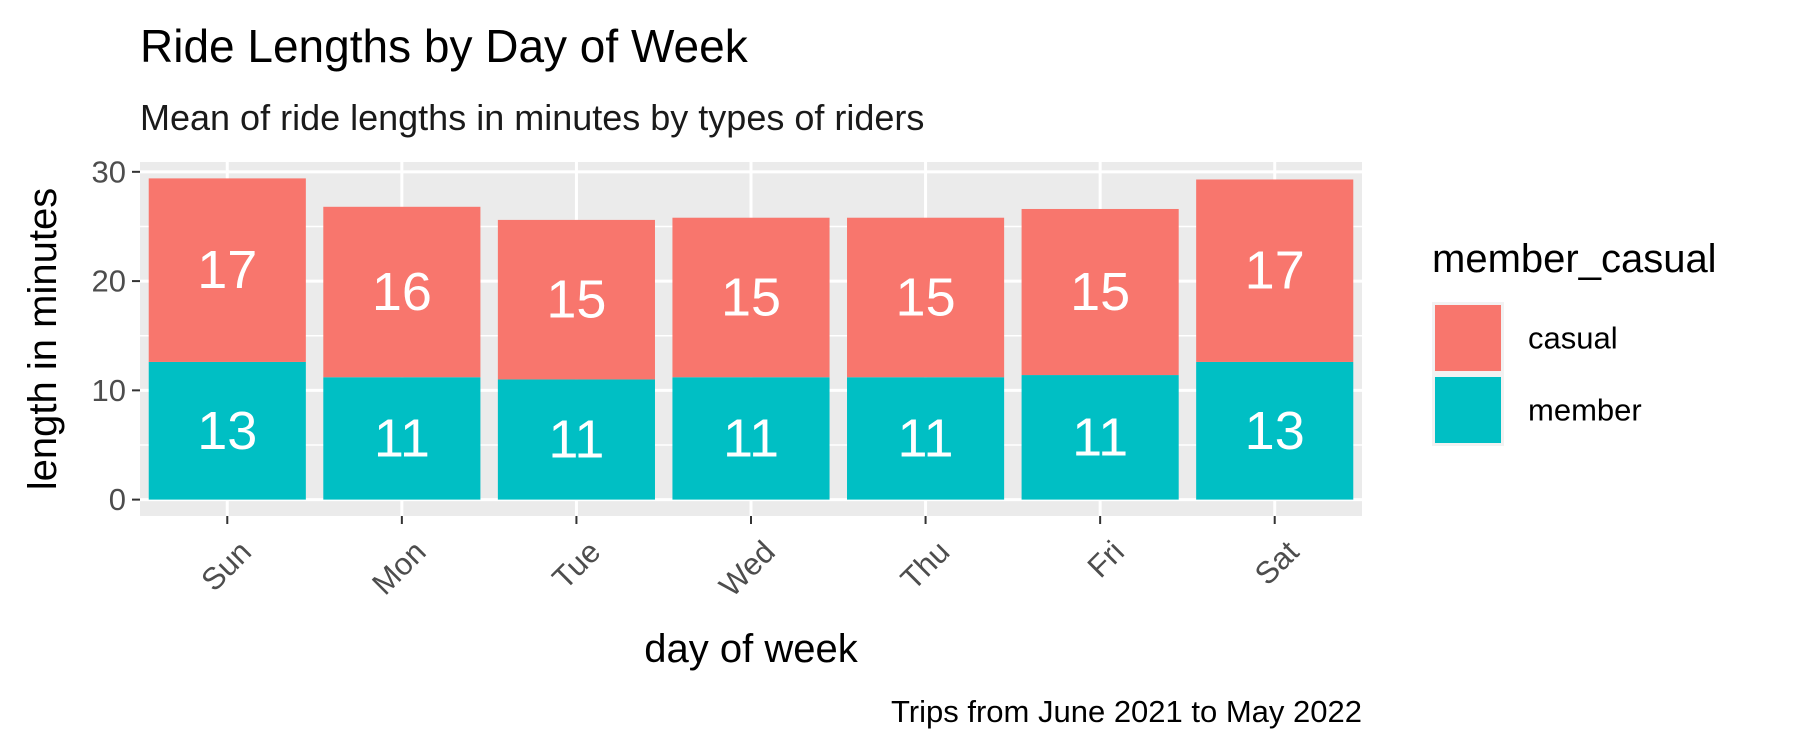 Image resolution: width=1800 pixels, height=750 pixels. I want to click on chart-caption: Trips from June 2021 to May 2022, so click(1126, 711).